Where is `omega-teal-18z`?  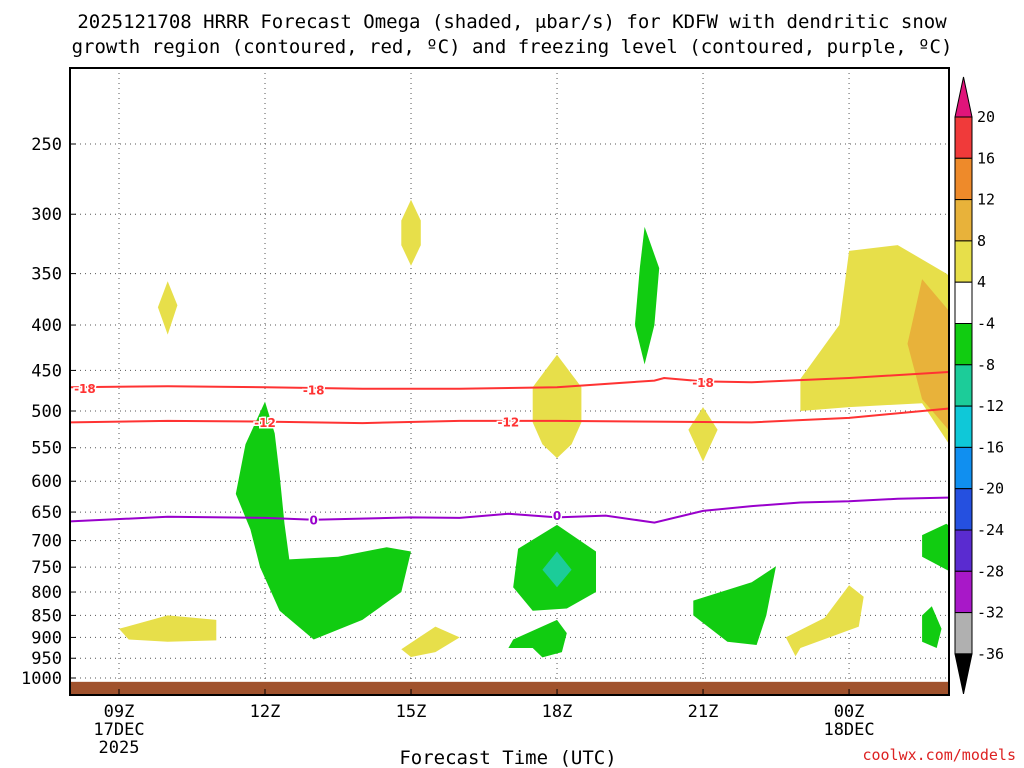 omega-teal-18z is located at coordinates (557, 569).